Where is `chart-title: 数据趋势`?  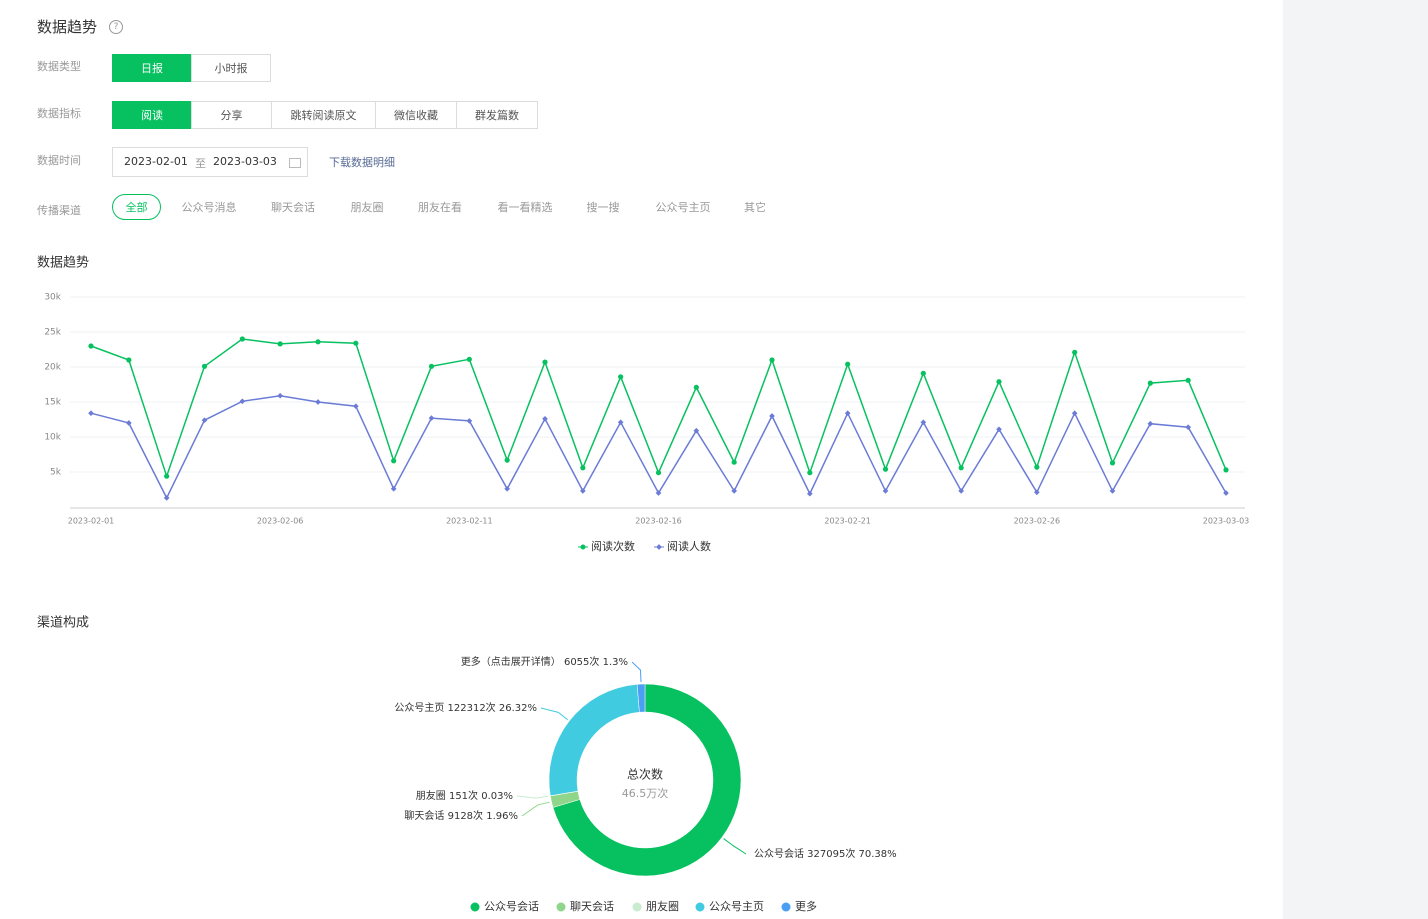
chart-title: 数据趋势 is located at coordinates (63, 263).